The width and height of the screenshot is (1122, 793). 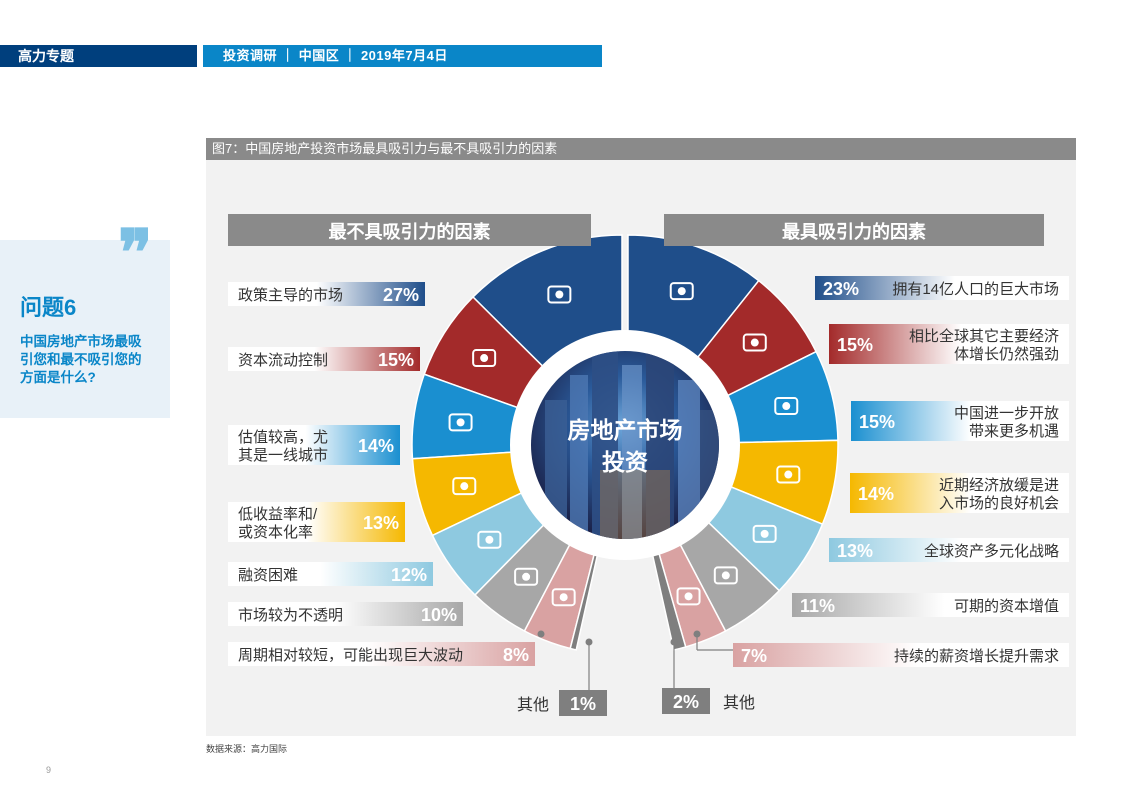 I want to click on slice-label-line1: 估值较高，尤, so click(x=283, y=437).